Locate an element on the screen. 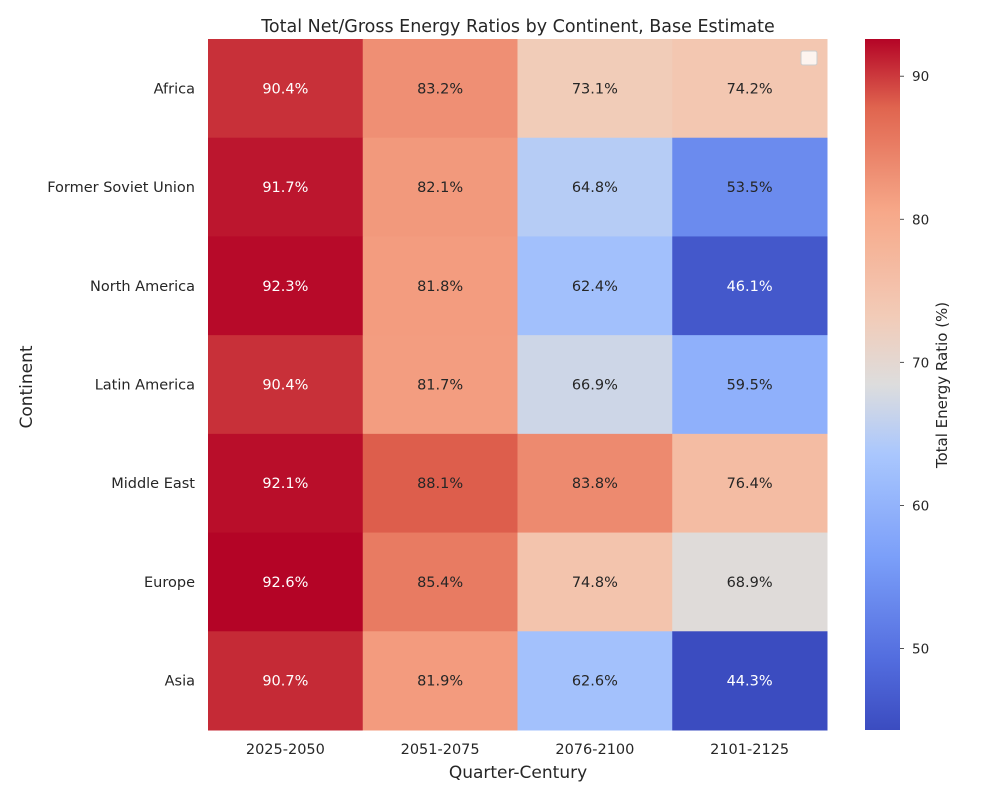 The width and height of the screenshot is (1000, 800). cell-value-label: 88.1% is located at coordinates (440, 484).